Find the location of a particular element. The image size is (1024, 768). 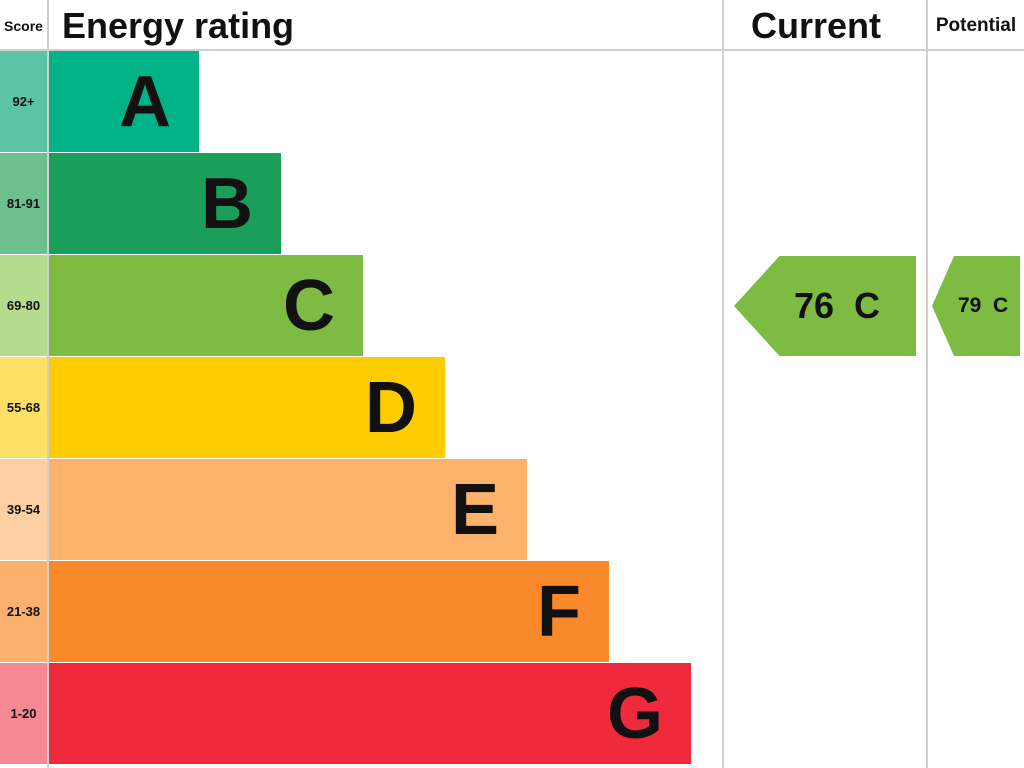

band-letter: A is located at coordinates (145, 101).